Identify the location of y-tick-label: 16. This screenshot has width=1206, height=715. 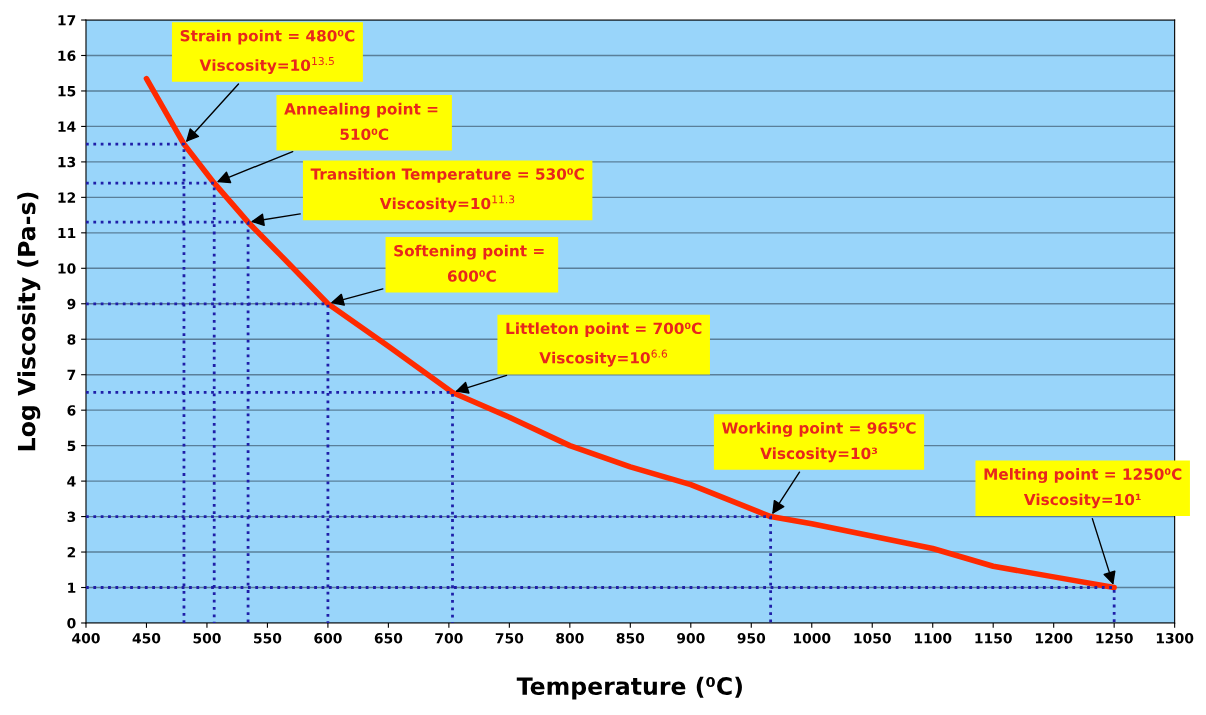
(67, 55).